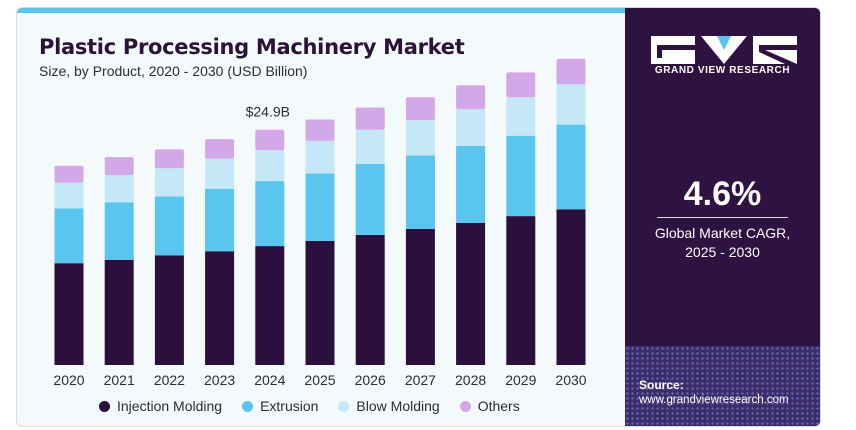 The image size is (856, 430). Describe the element at coordinates (252, 47) in the screenshot. I see `chart-title: Plastic Processing Machinery Market` at that location.